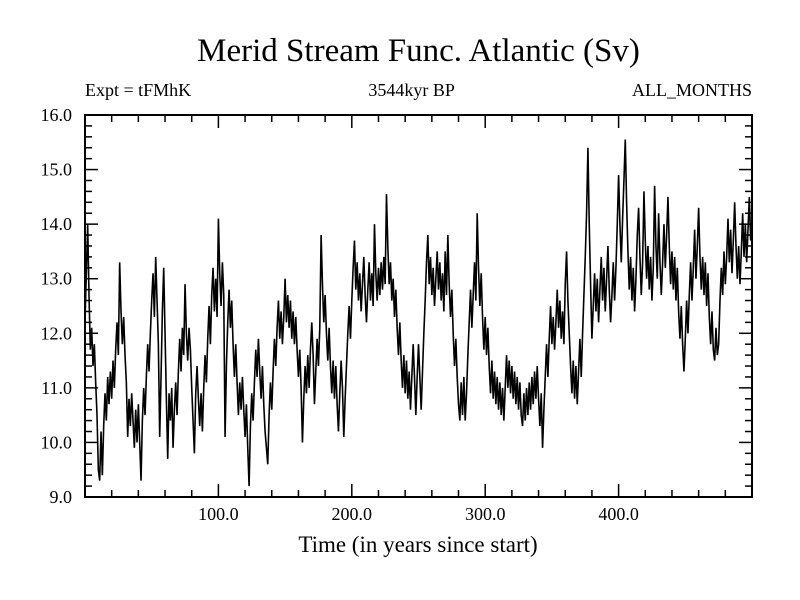 This screenshot has width=800, height=600. Describe the element at coordinates (57, 115) in the screenshot. I see `y-tick-label: 16.0` at that location.